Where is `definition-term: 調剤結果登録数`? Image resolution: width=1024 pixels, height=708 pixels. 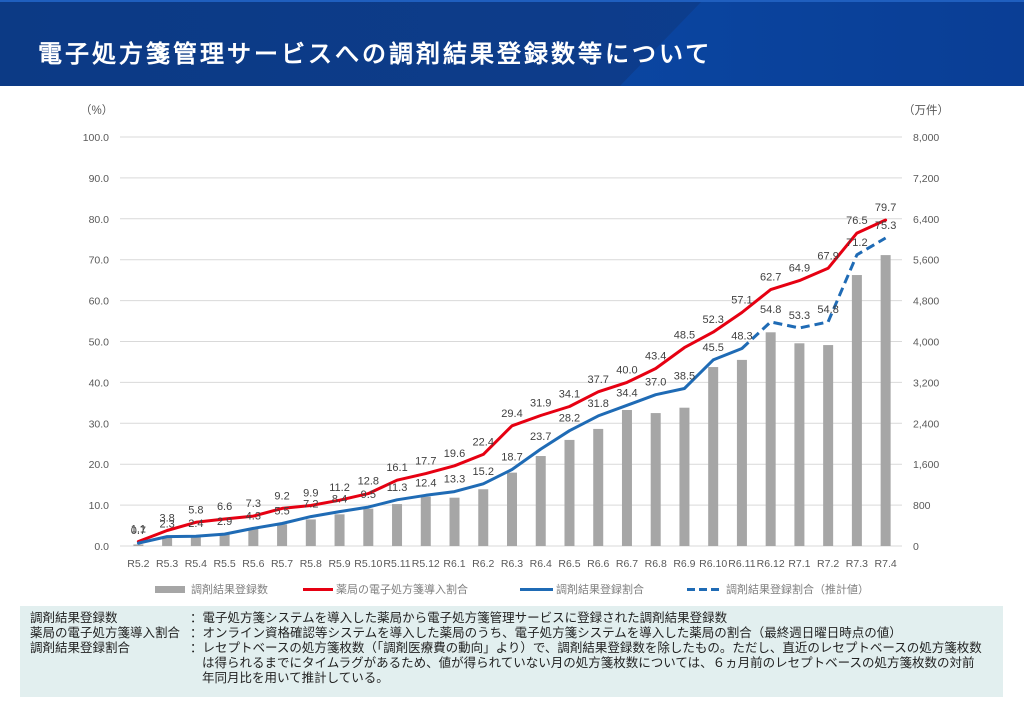 definition-term: 調剤結果登録数 is located at coordinates (74, 618).